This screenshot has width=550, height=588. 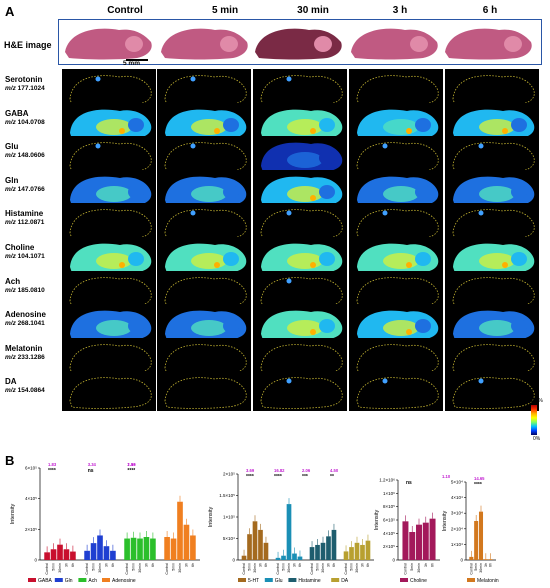 What do you see at coordinates (534, 420) in the screenshot?
I see `intensity-colorbar` at bounding box center [534, 420].